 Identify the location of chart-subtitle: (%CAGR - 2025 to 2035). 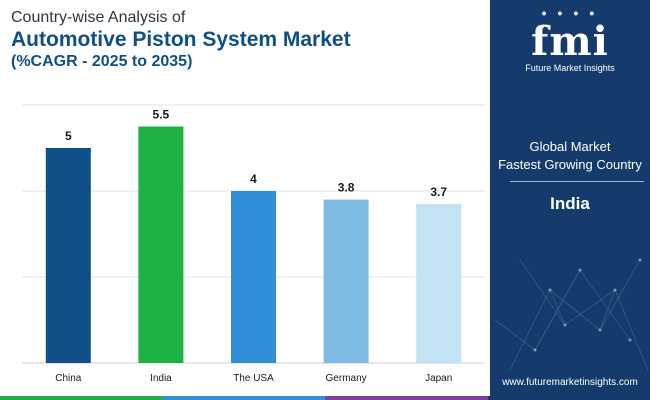
(102, 61).